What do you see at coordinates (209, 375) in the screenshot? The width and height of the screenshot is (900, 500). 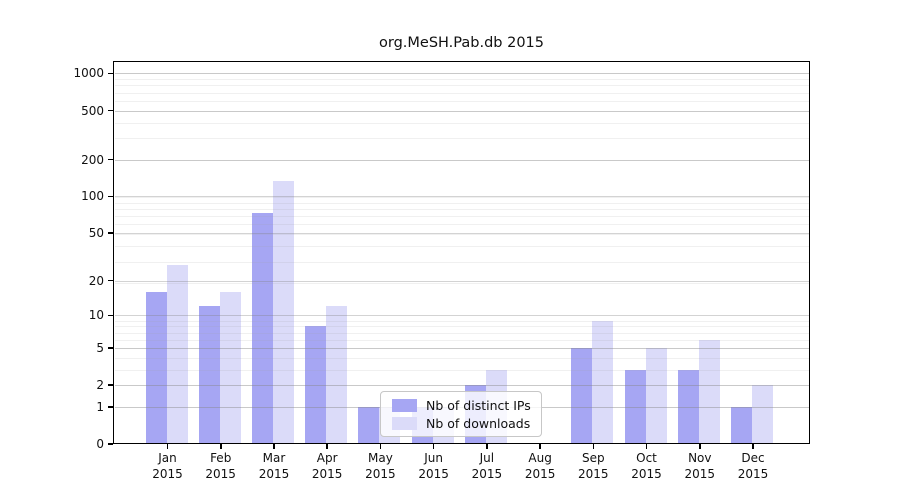 I see `bar-distinct-ips-feb` at bounding box center [209, 375].